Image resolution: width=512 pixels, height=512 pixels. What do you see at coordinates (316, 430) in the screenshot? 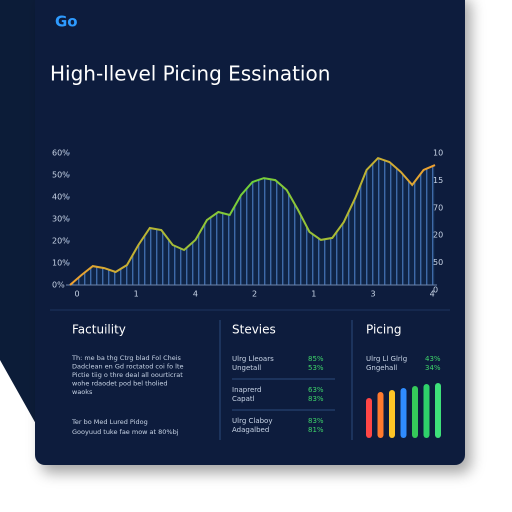
I see `value: 81%` at bounding box center [316, 430].